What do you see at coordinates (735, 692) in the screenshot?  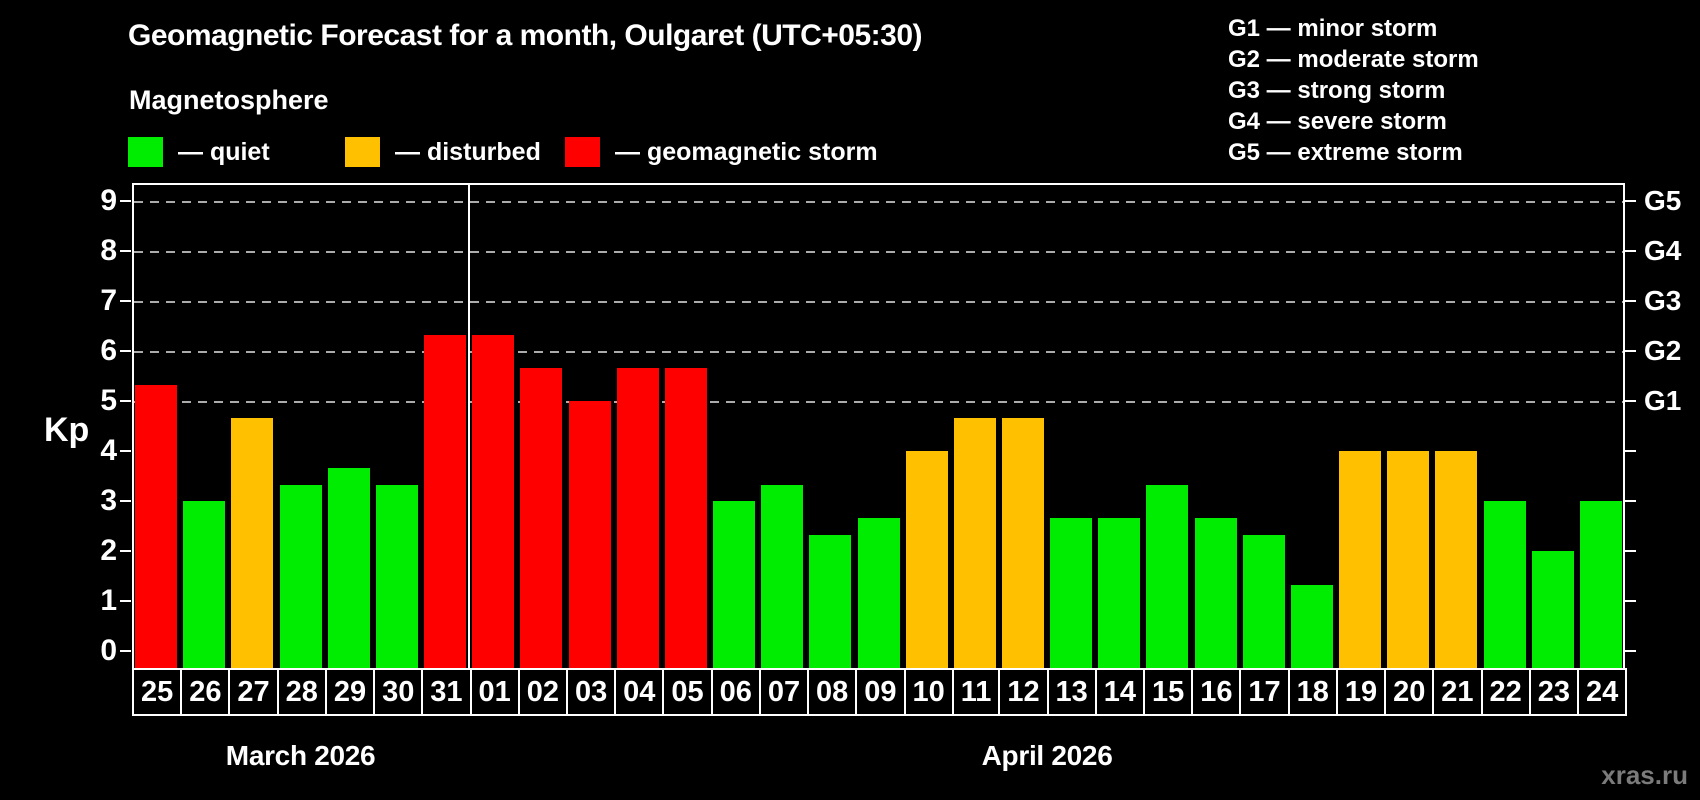 I see `date-cell-06: 06` at bounding box center [735, 692].